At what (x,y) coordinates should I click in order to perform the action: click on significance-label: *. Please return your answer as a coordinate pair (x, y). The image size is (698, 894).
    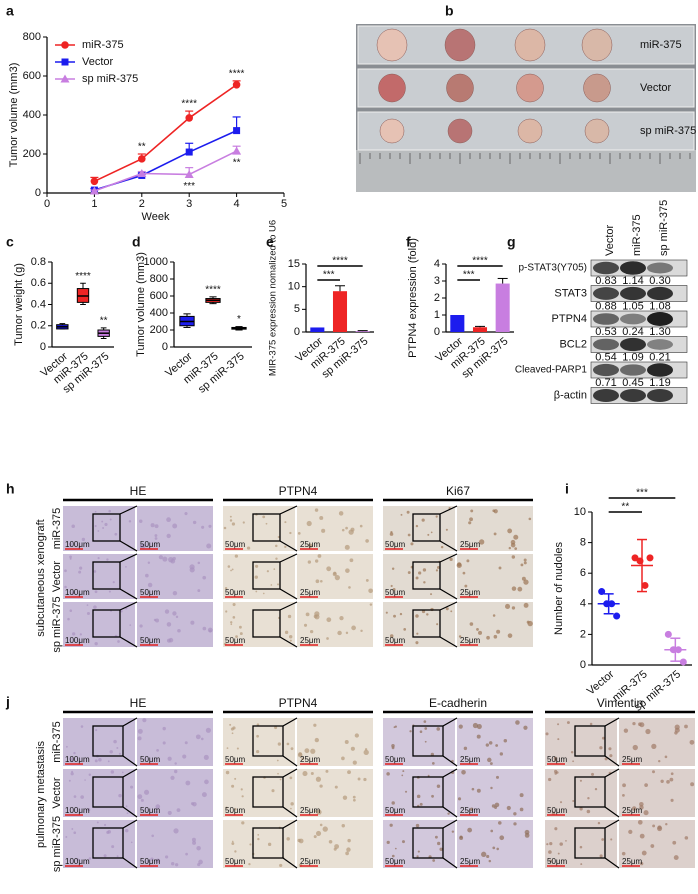
    Looking at the image, I should click on (239, 319).